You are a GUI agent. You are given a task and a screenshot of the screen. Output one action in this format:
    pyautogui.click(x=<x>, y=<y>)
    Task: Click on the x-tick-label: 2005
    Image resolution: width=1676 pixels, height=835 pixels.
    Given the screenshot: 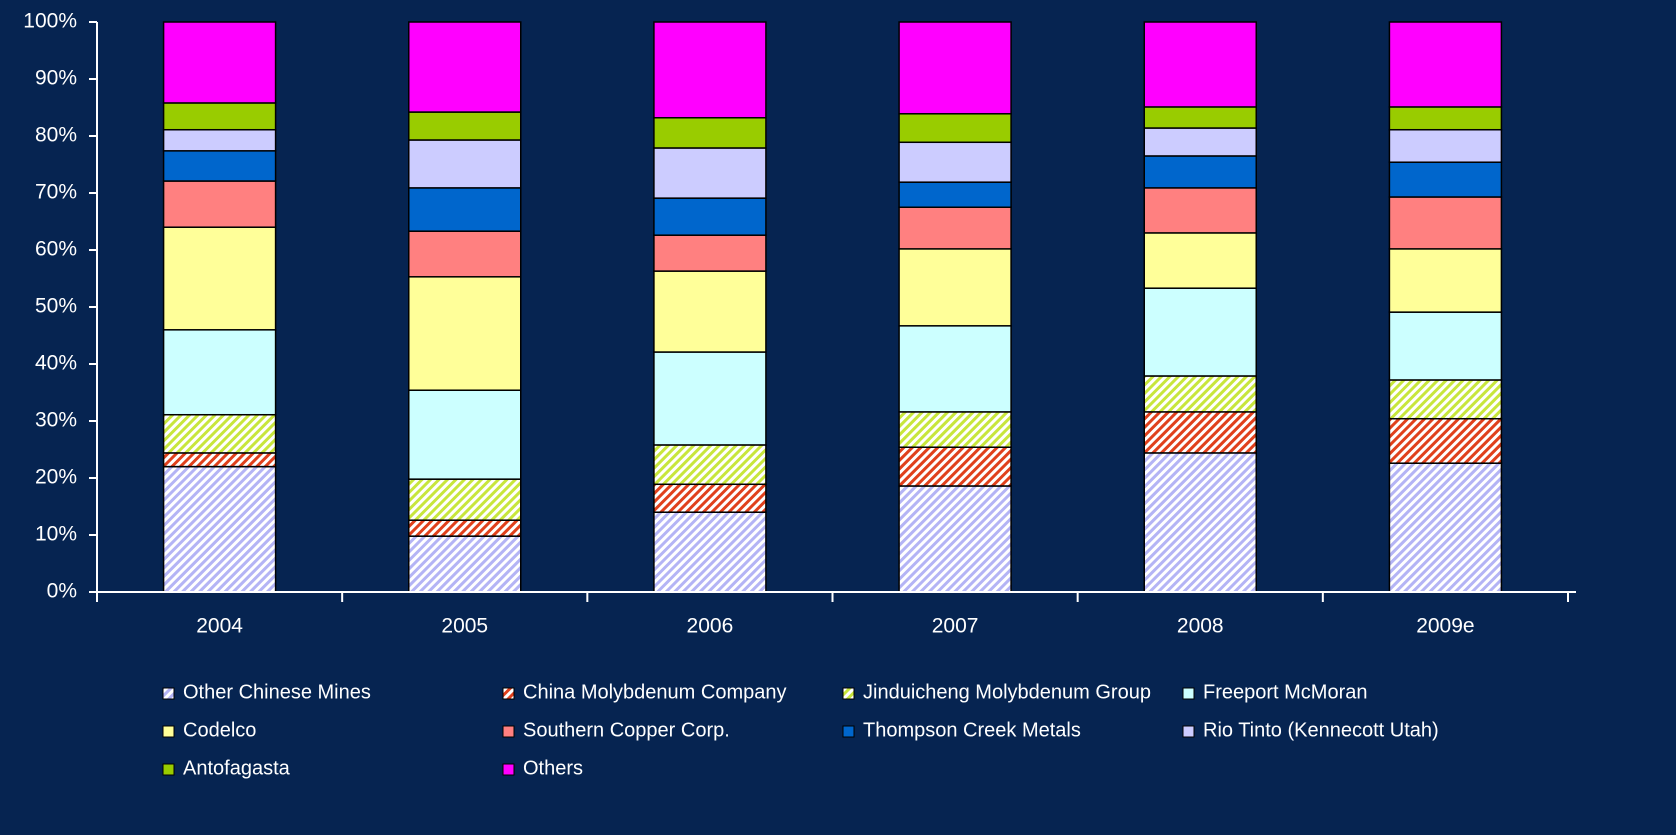 What is the action you would take?
    pyautogui.click(x=464, y=626)
    